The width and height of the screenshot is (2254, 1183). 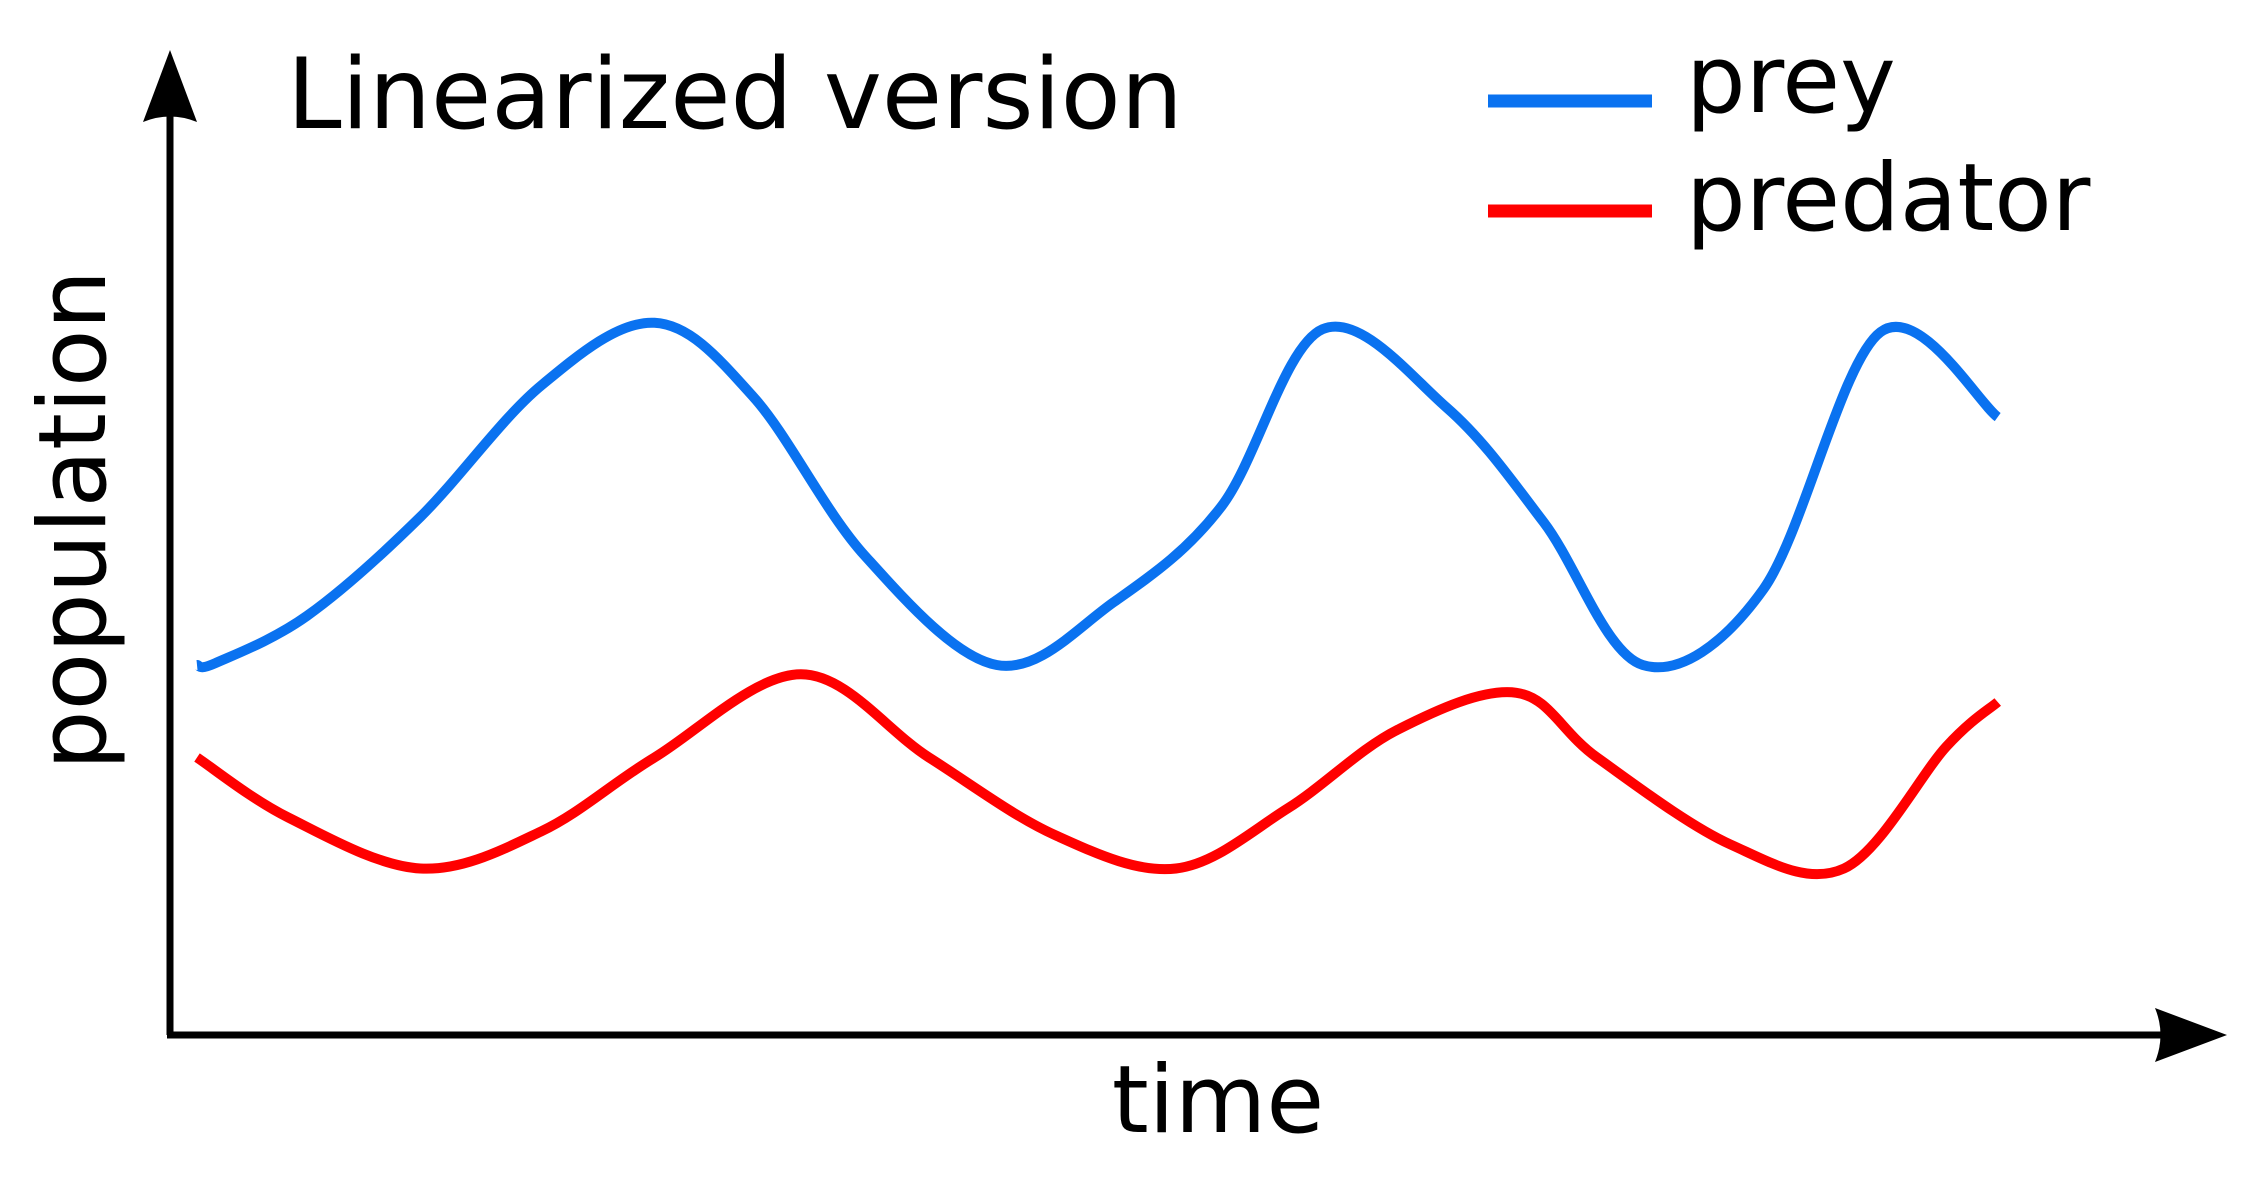 I want to click on y-axis-label: population, so click(x=73, y=520).